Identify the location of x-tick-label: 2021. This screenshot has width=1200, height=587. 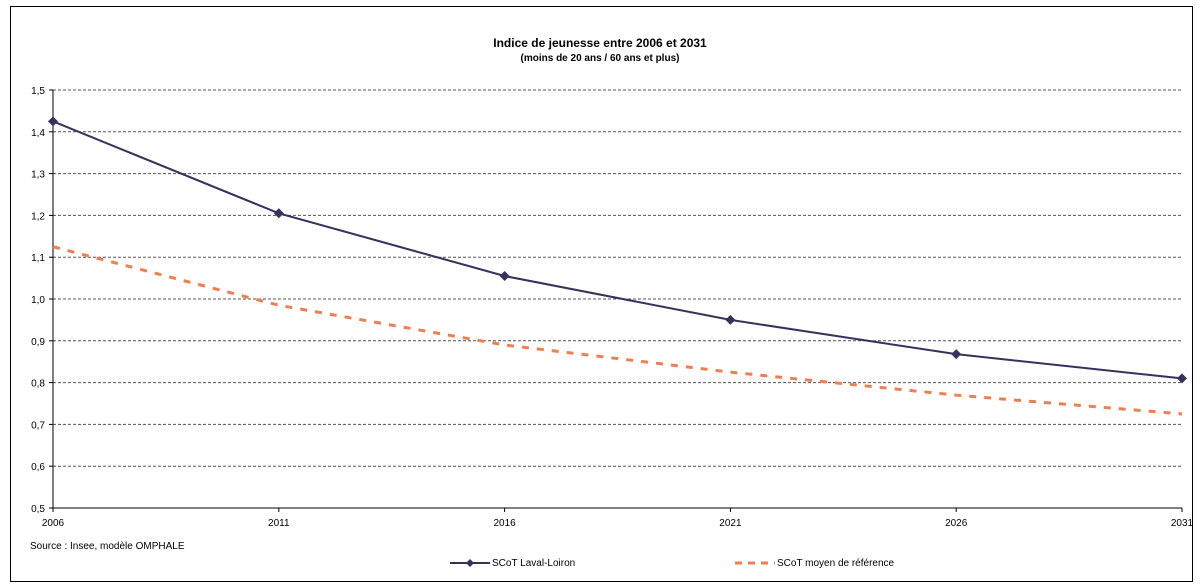
(730, 523).